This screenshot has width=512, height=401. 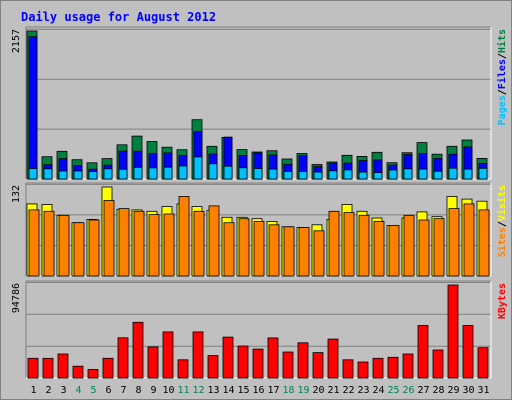 What do you see at coordinates (318, 390) in the screenshot?
I see `x-tick-label: 20` at bounding box center [318, 390].